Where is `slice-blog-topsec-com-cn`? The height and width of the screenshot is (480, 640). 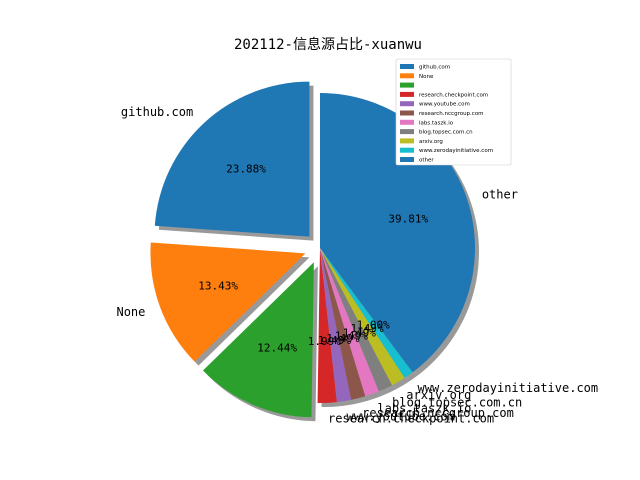 slice-blog-topsec-com-cn is located at coordinates (356, 320).